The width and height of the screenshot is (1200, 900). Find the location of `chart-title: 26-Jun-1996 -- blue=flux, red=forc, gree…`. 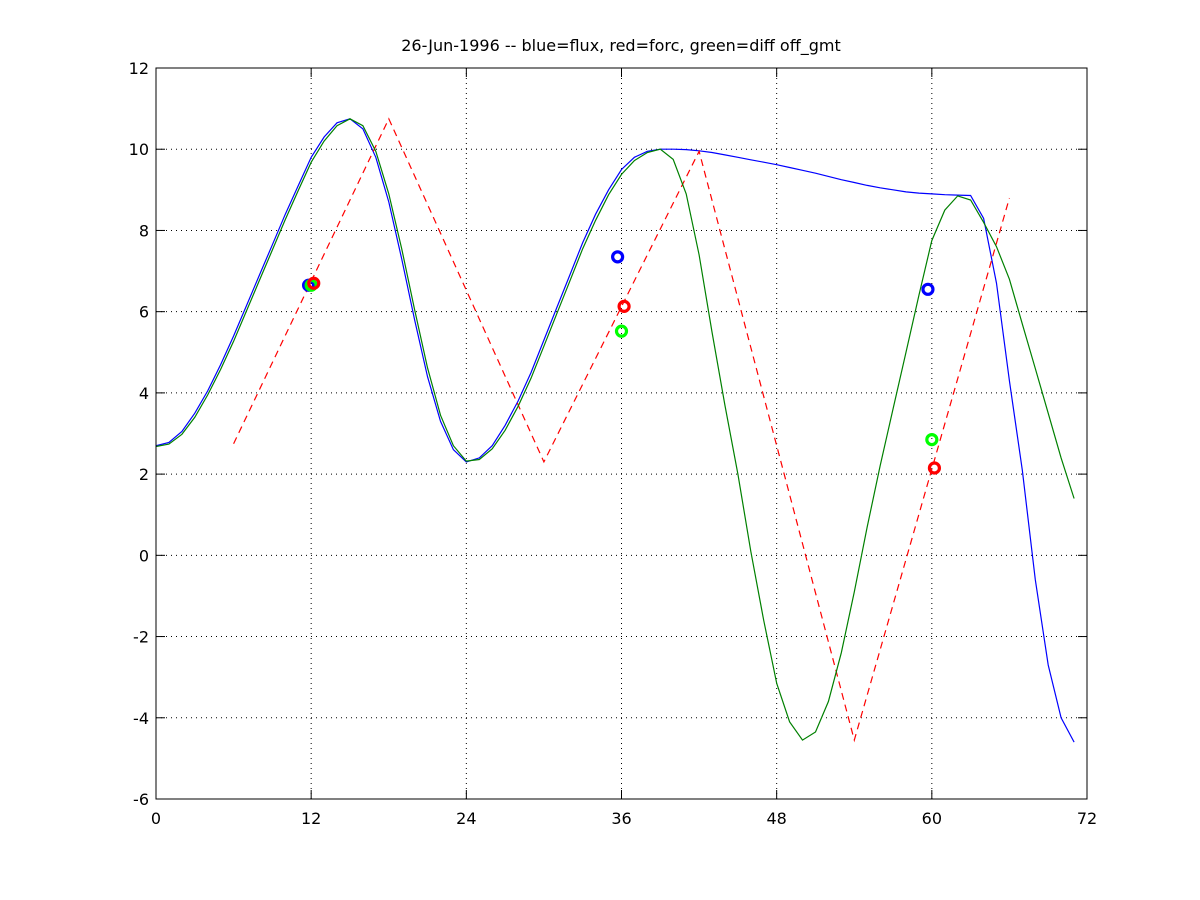

chart-title: 26-Jun-1996 -- blue=flux, red=forc, gree… is located at coordinates (621, 46).